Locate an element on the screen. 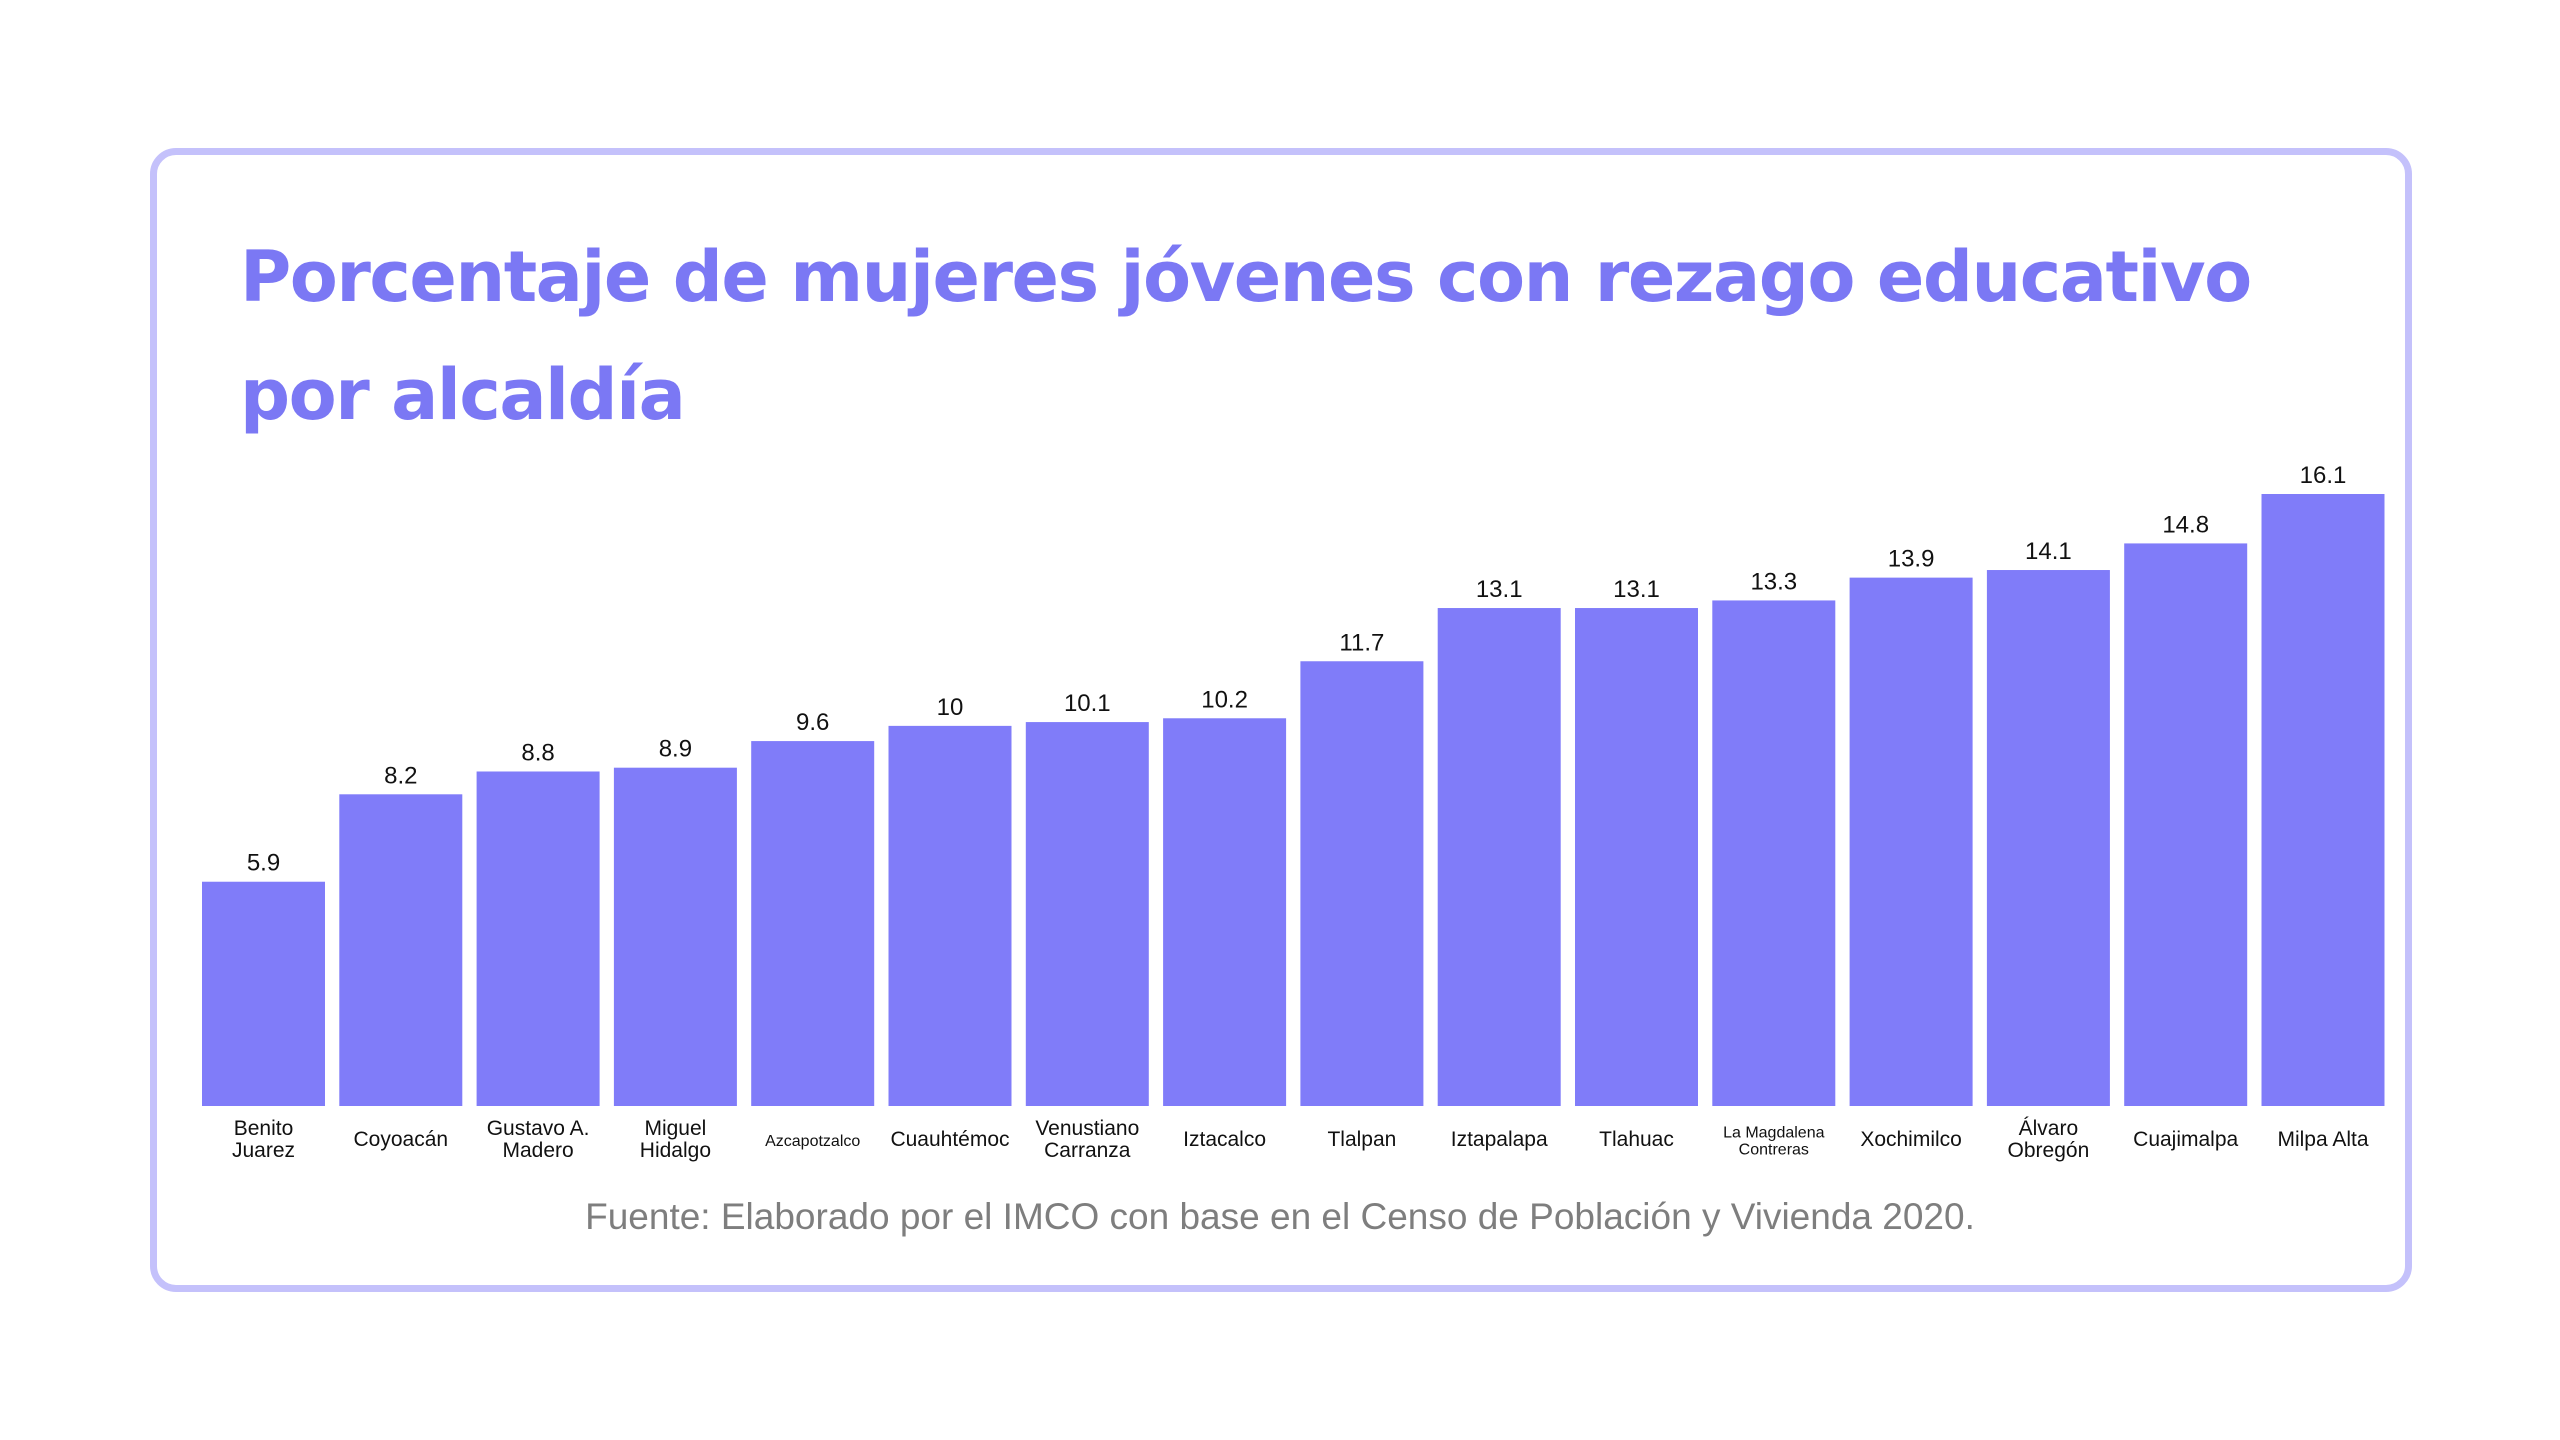  x-tick-label-line: Xochimilco is located at coordinates (1911, 1139).